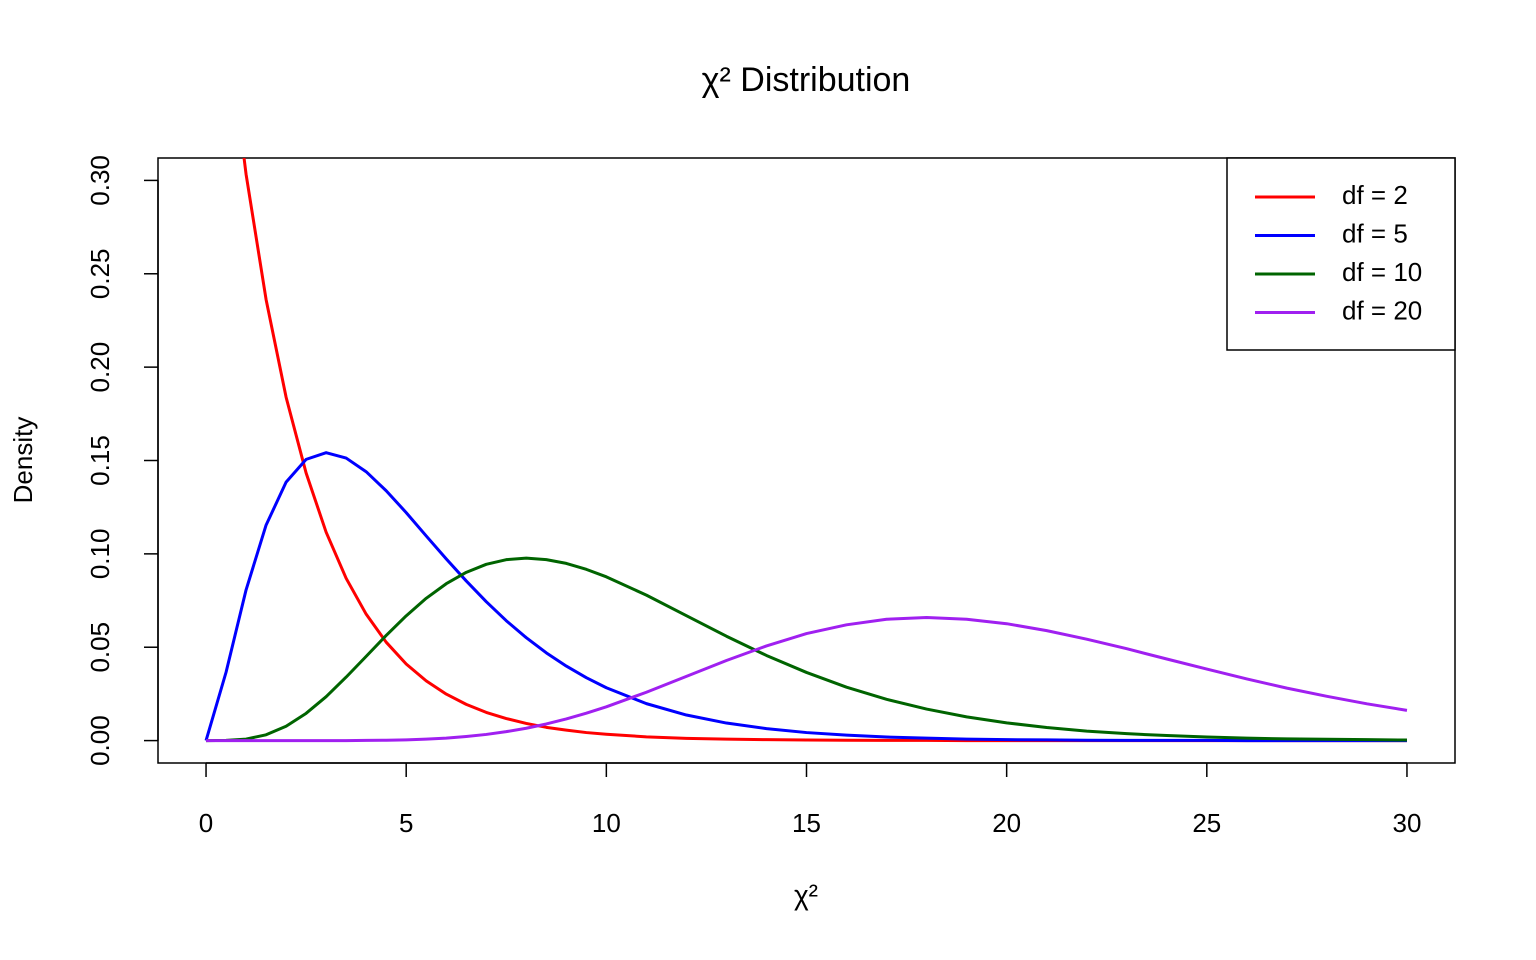 The image size is (1536, 960). I want to click on y-axis-label: Density, so click(23, 460).